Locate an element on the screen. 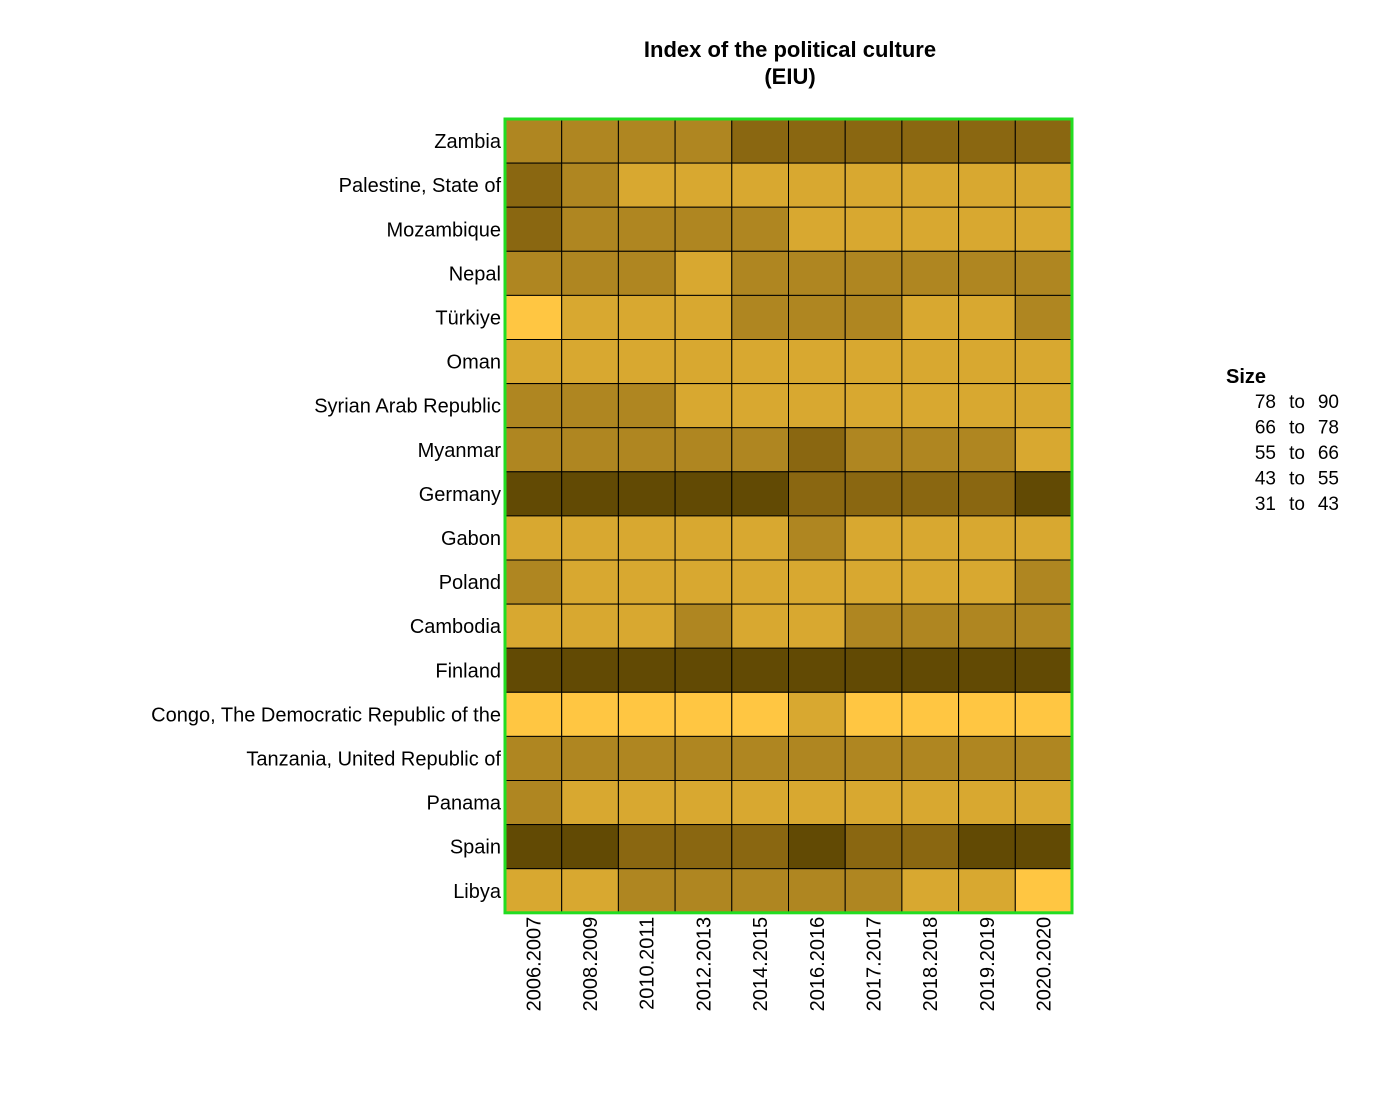 The width and height of the screenshot is (1400, 1100). column-label: 2016.2016 is located at coordinates (818, 964).